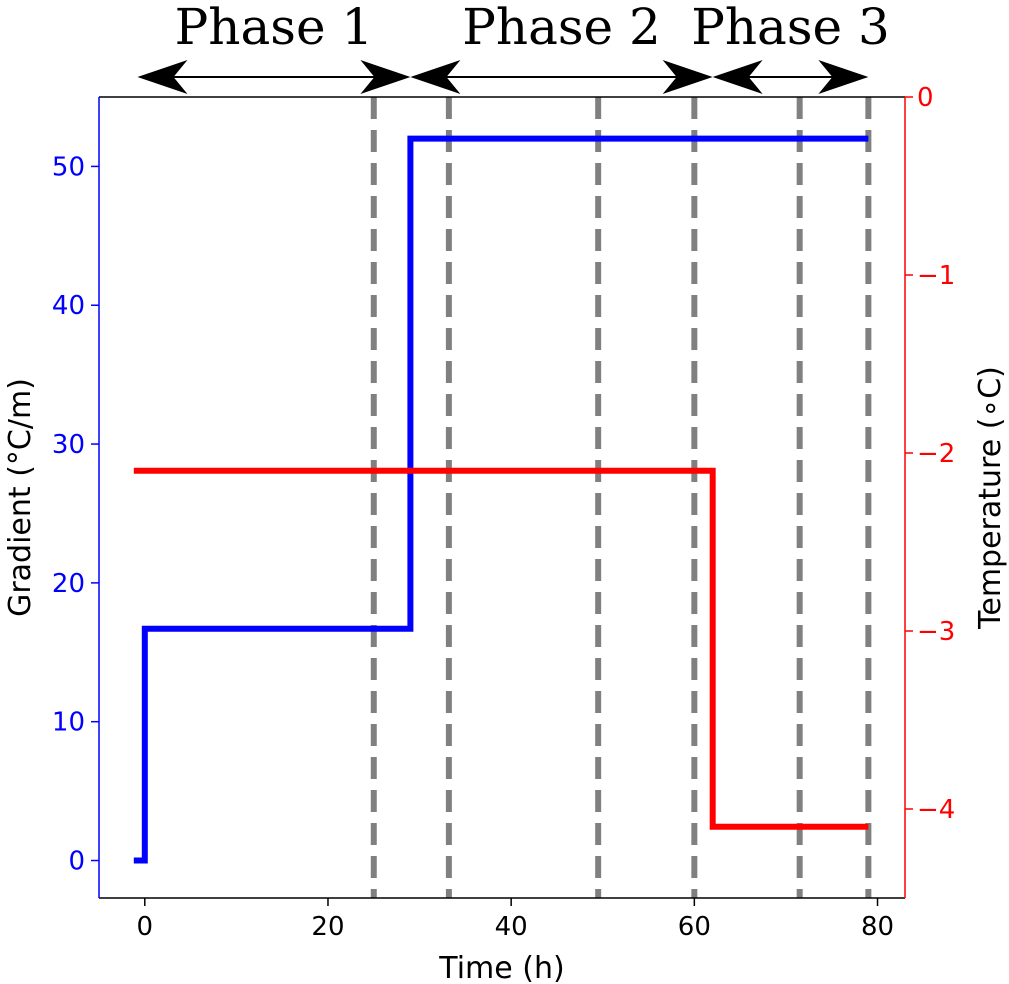 The width and height of the screenshot is (1009, 984). Describe the element at coordinates (561, 28) in the screenshot. I see `phase-2-label: Phase 2` at that location.